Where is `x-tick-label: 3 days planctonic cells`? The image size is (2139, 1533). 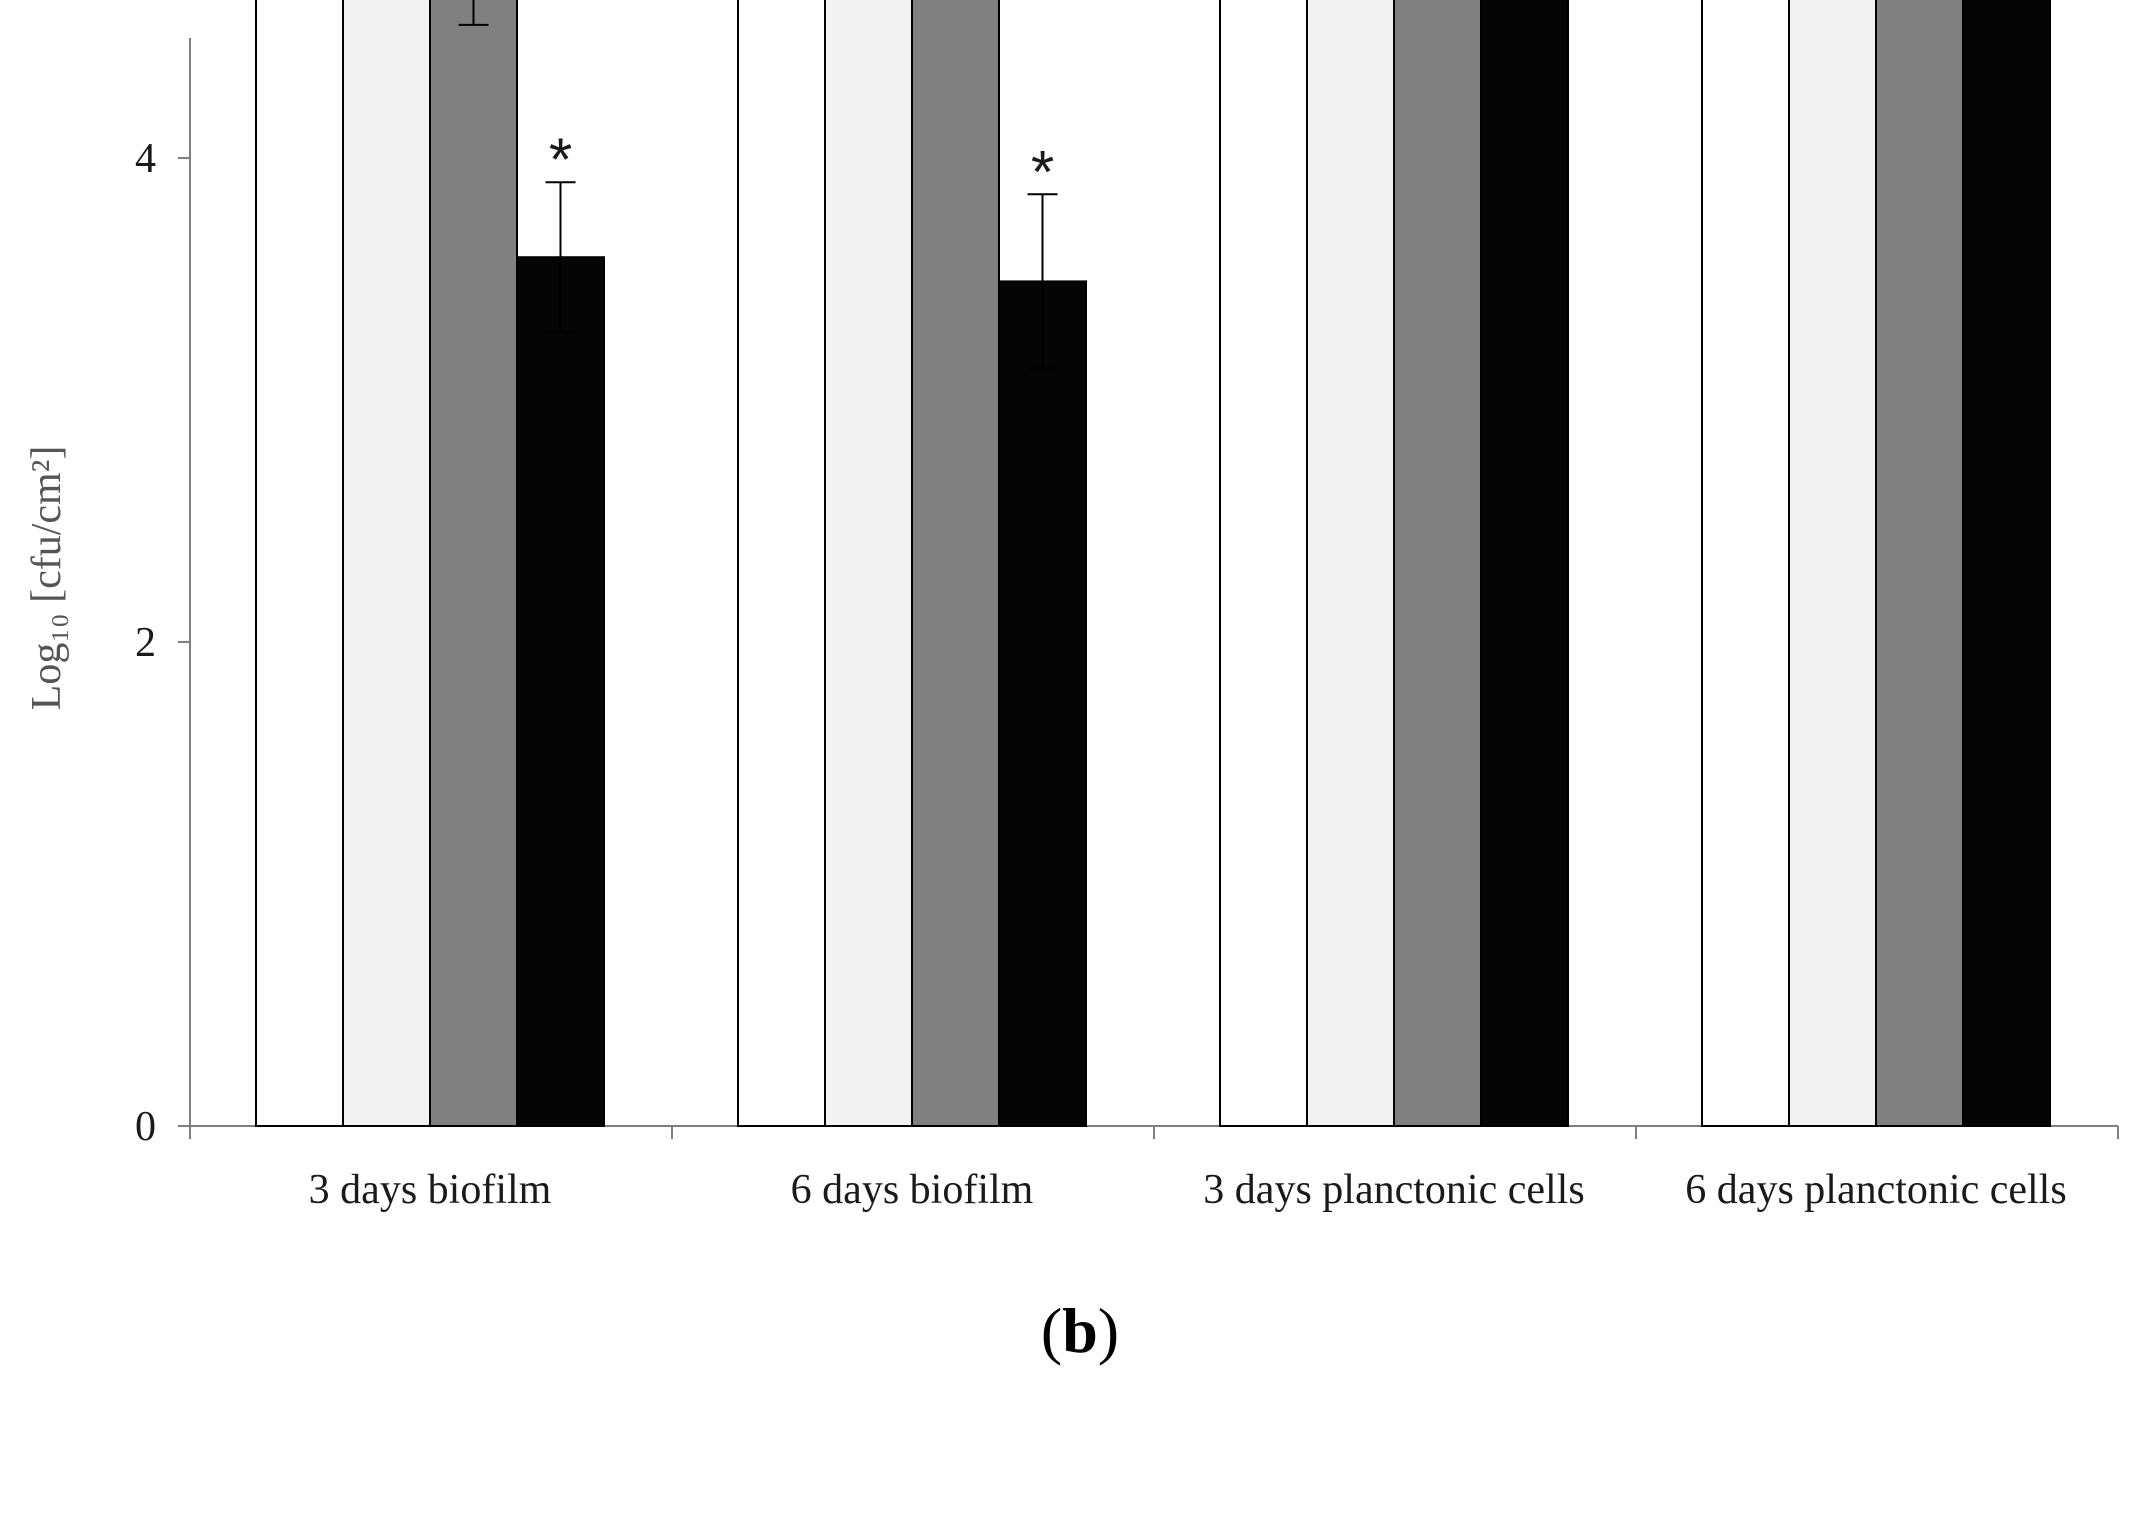
x-tick-label: 3 days planctonic cells is located at coordinates (1393, 1190).